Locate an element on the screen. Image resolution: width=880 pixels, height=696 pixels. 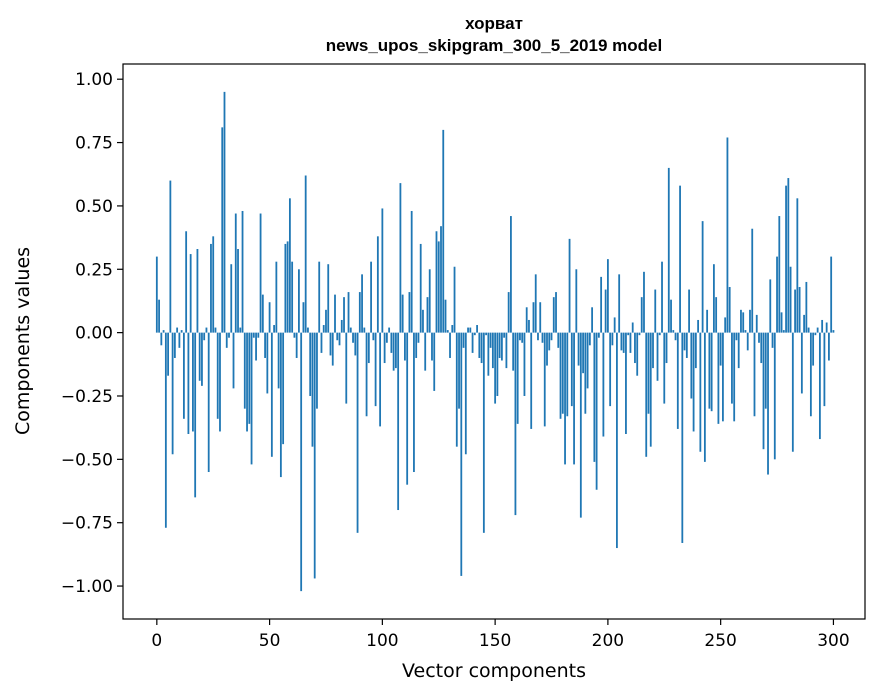
x-axis-label: Vector components is located at coordinates (494, 671).